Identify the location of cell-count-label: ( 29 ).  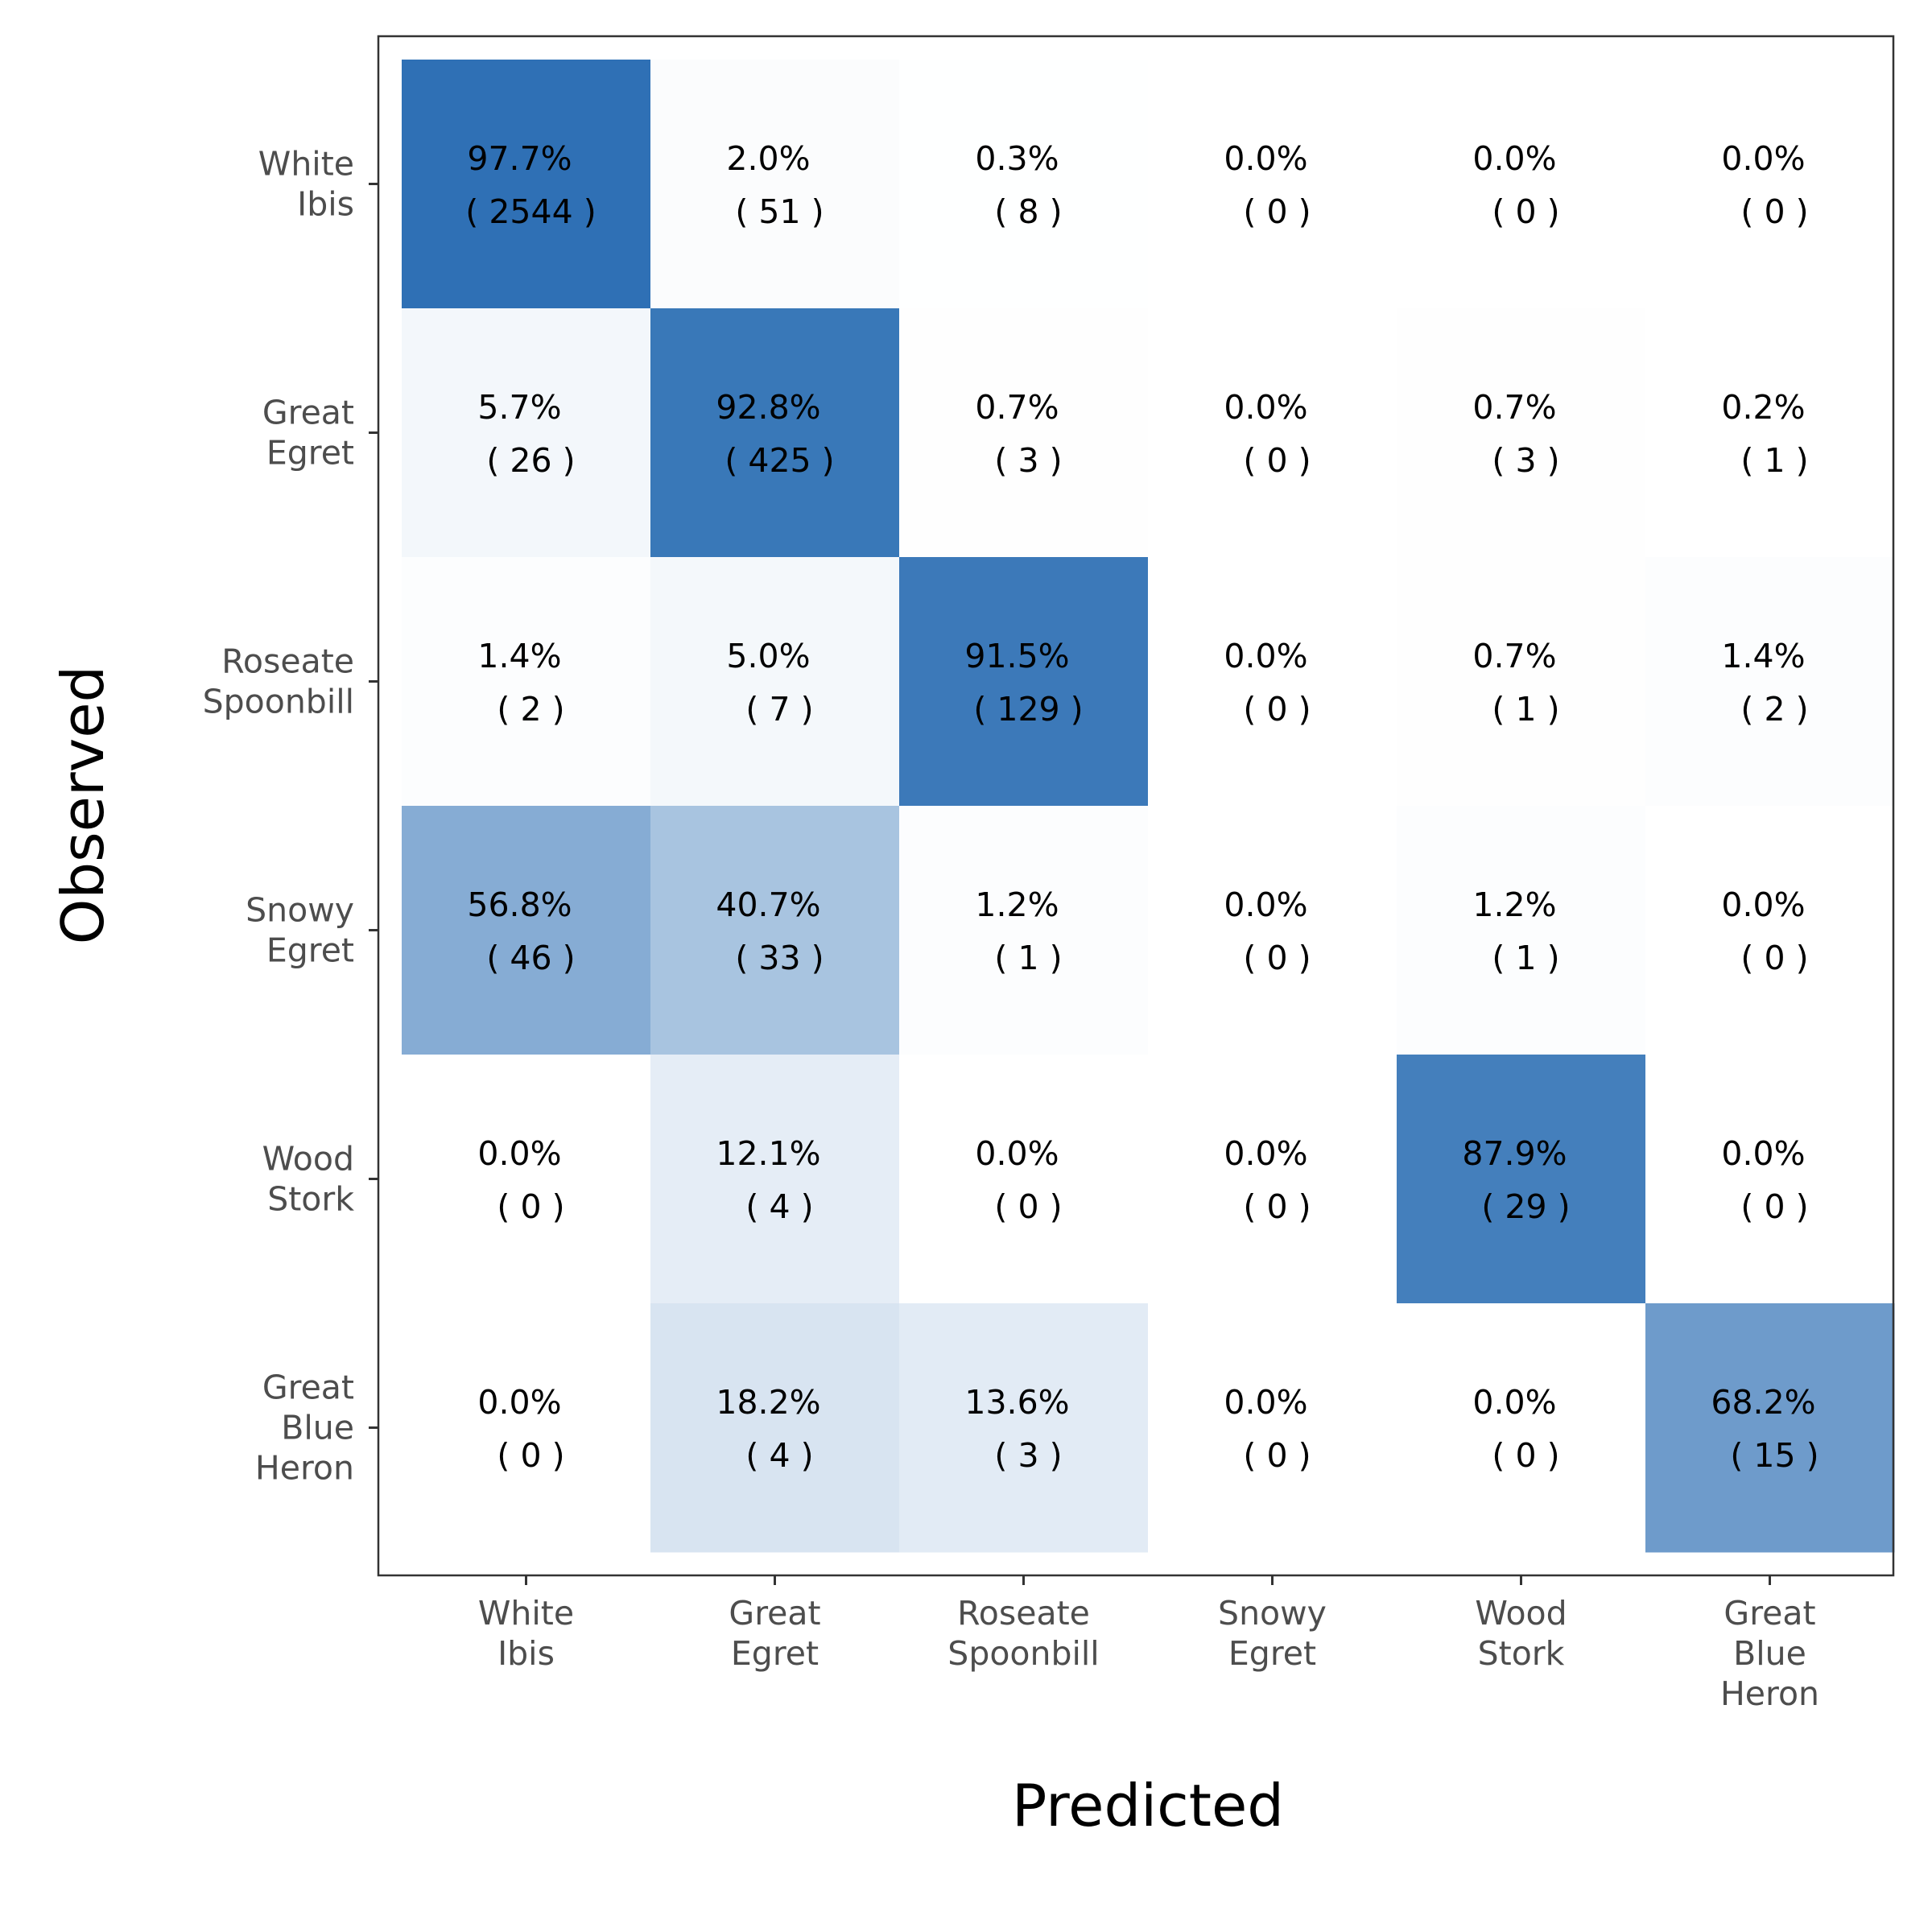
(1525, 1206).